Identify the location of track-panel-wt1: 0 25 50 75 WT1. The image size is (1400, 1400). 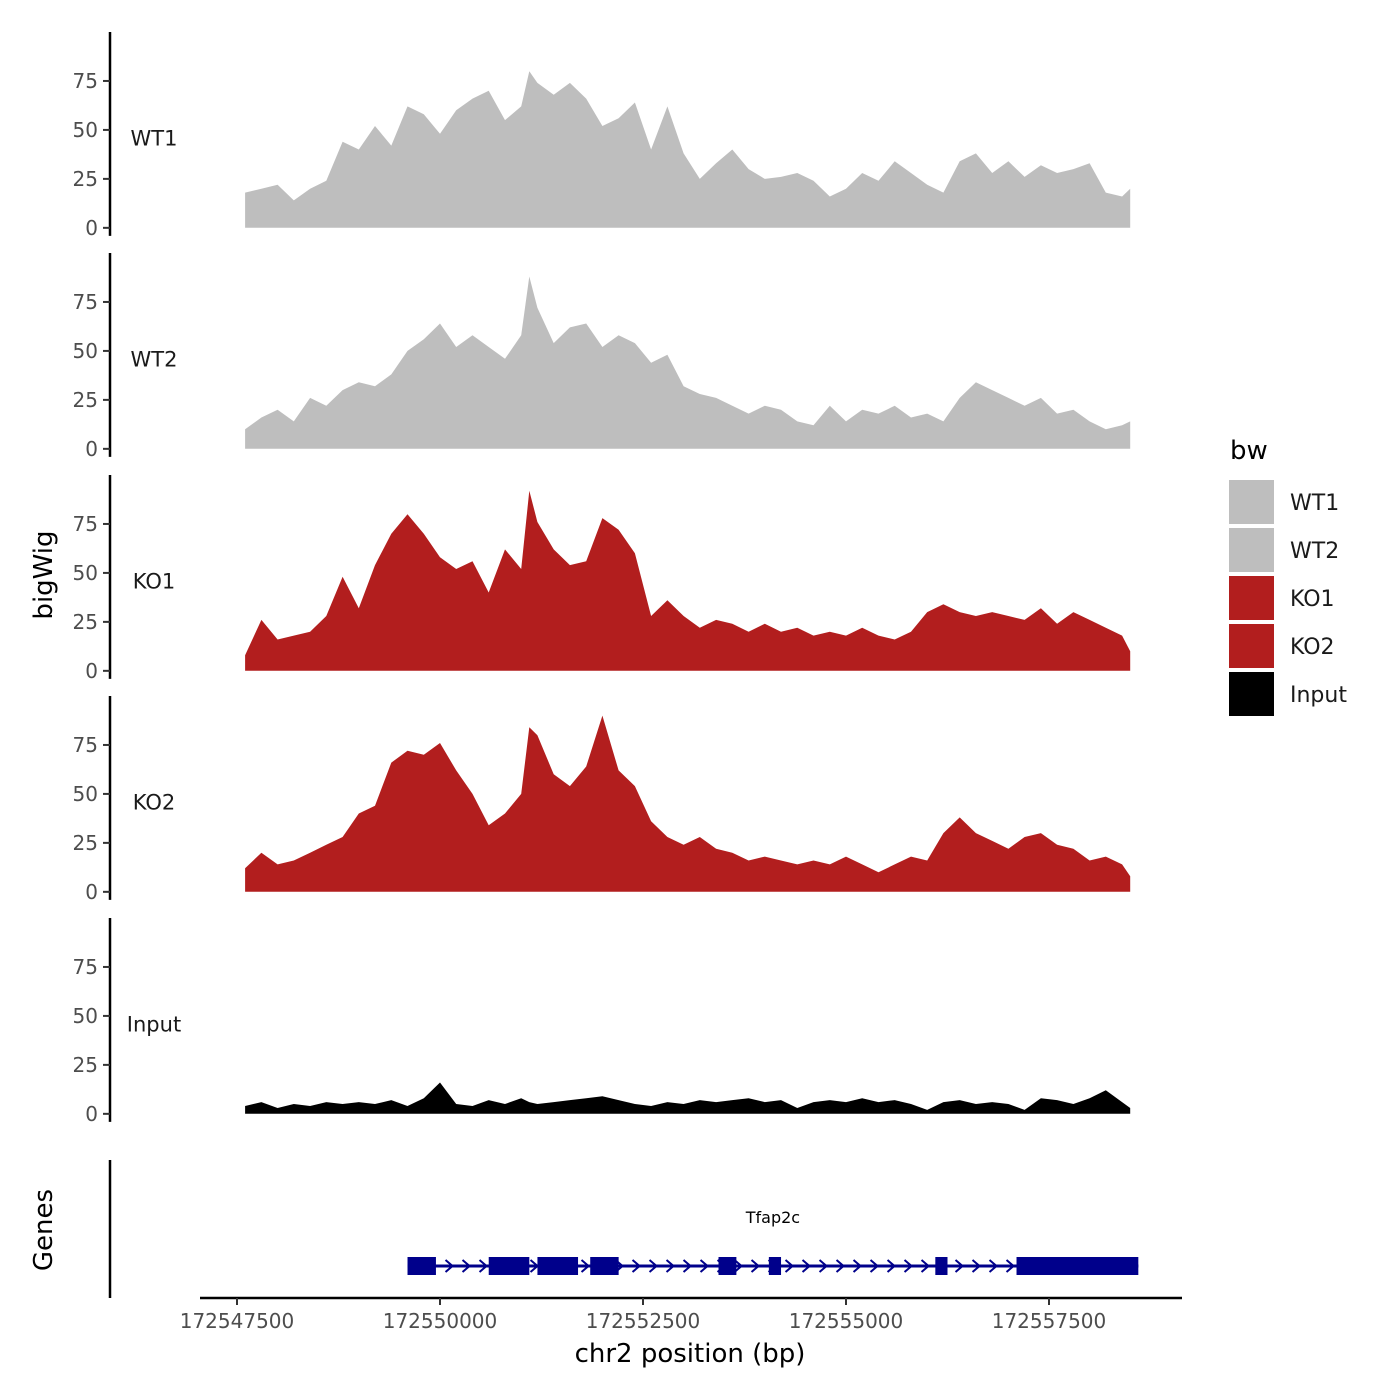
(602, 136).